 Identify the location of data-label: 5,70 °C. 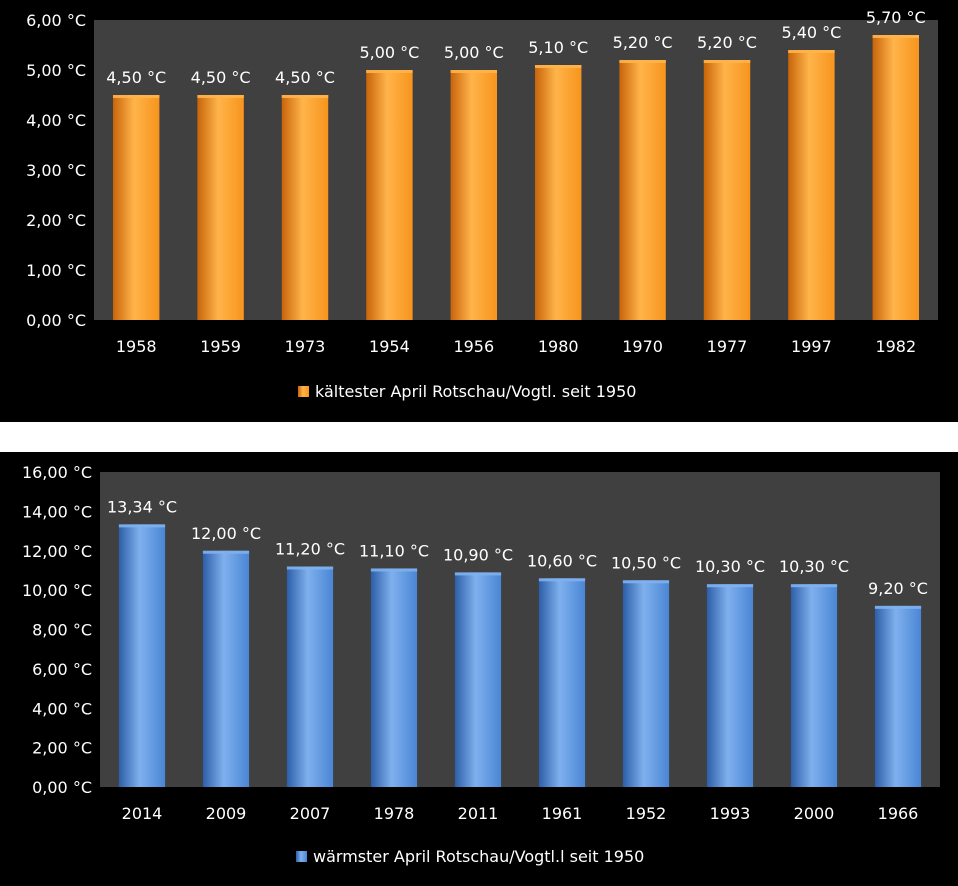
(896, 17).